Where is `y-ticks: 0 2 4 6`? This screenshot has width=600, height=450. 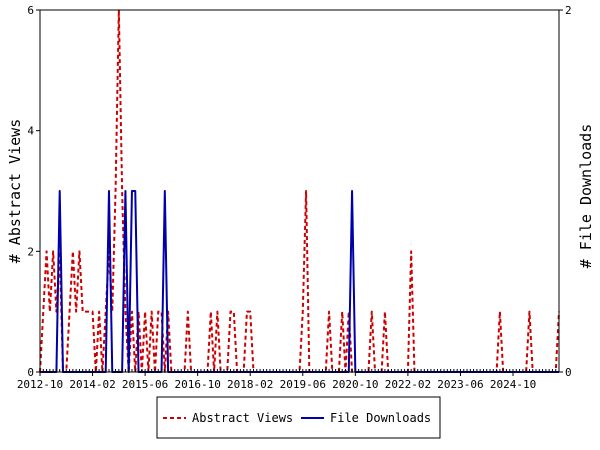
y-ticks: 0 2 4 6 is located at coordinates (33, 191).